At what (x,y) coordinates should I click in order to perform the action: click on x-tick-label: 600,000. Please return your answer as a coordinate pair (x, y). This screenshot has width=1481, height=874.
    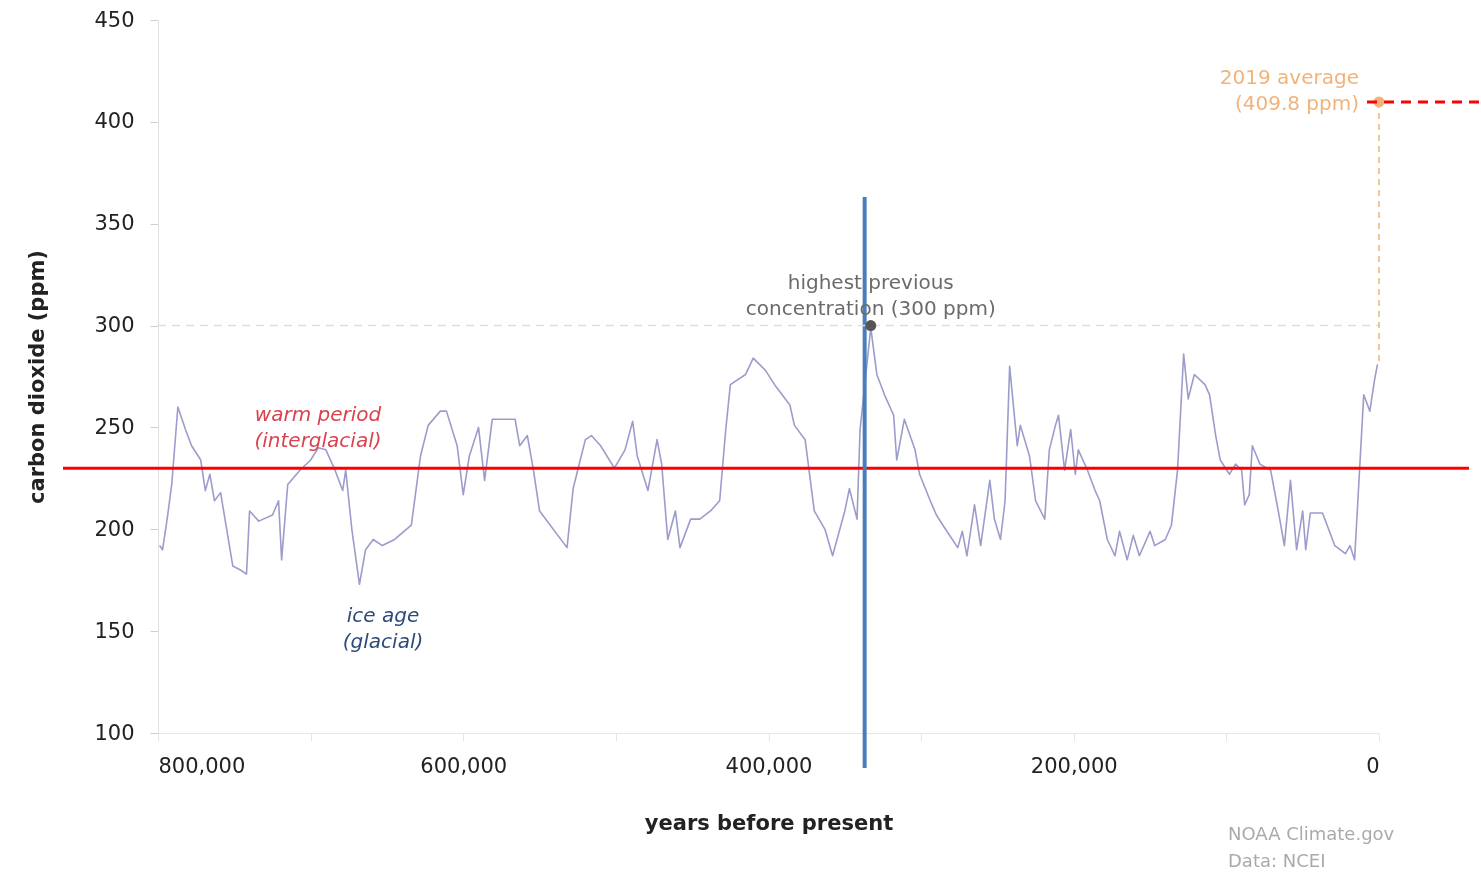
    Looking at the image, I should click on (464, 765).